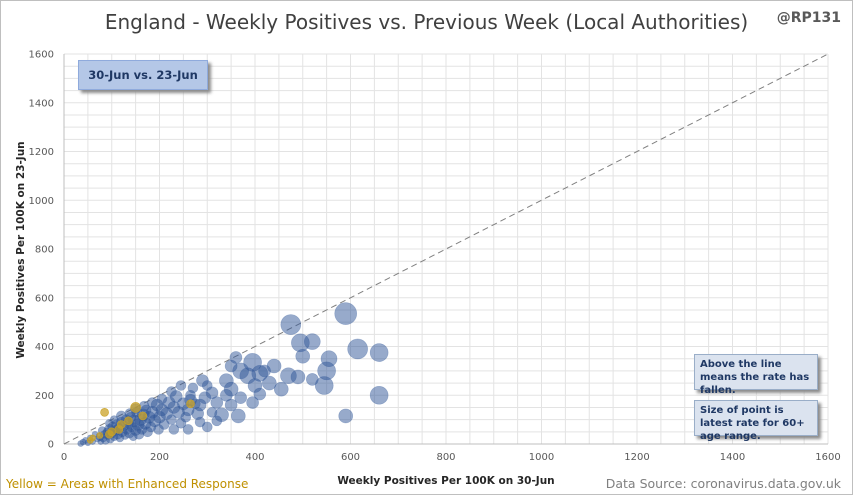  I want to click on enhanced-response-legend: Yellow = Areas with Enhanced Response, so click(127, 484).